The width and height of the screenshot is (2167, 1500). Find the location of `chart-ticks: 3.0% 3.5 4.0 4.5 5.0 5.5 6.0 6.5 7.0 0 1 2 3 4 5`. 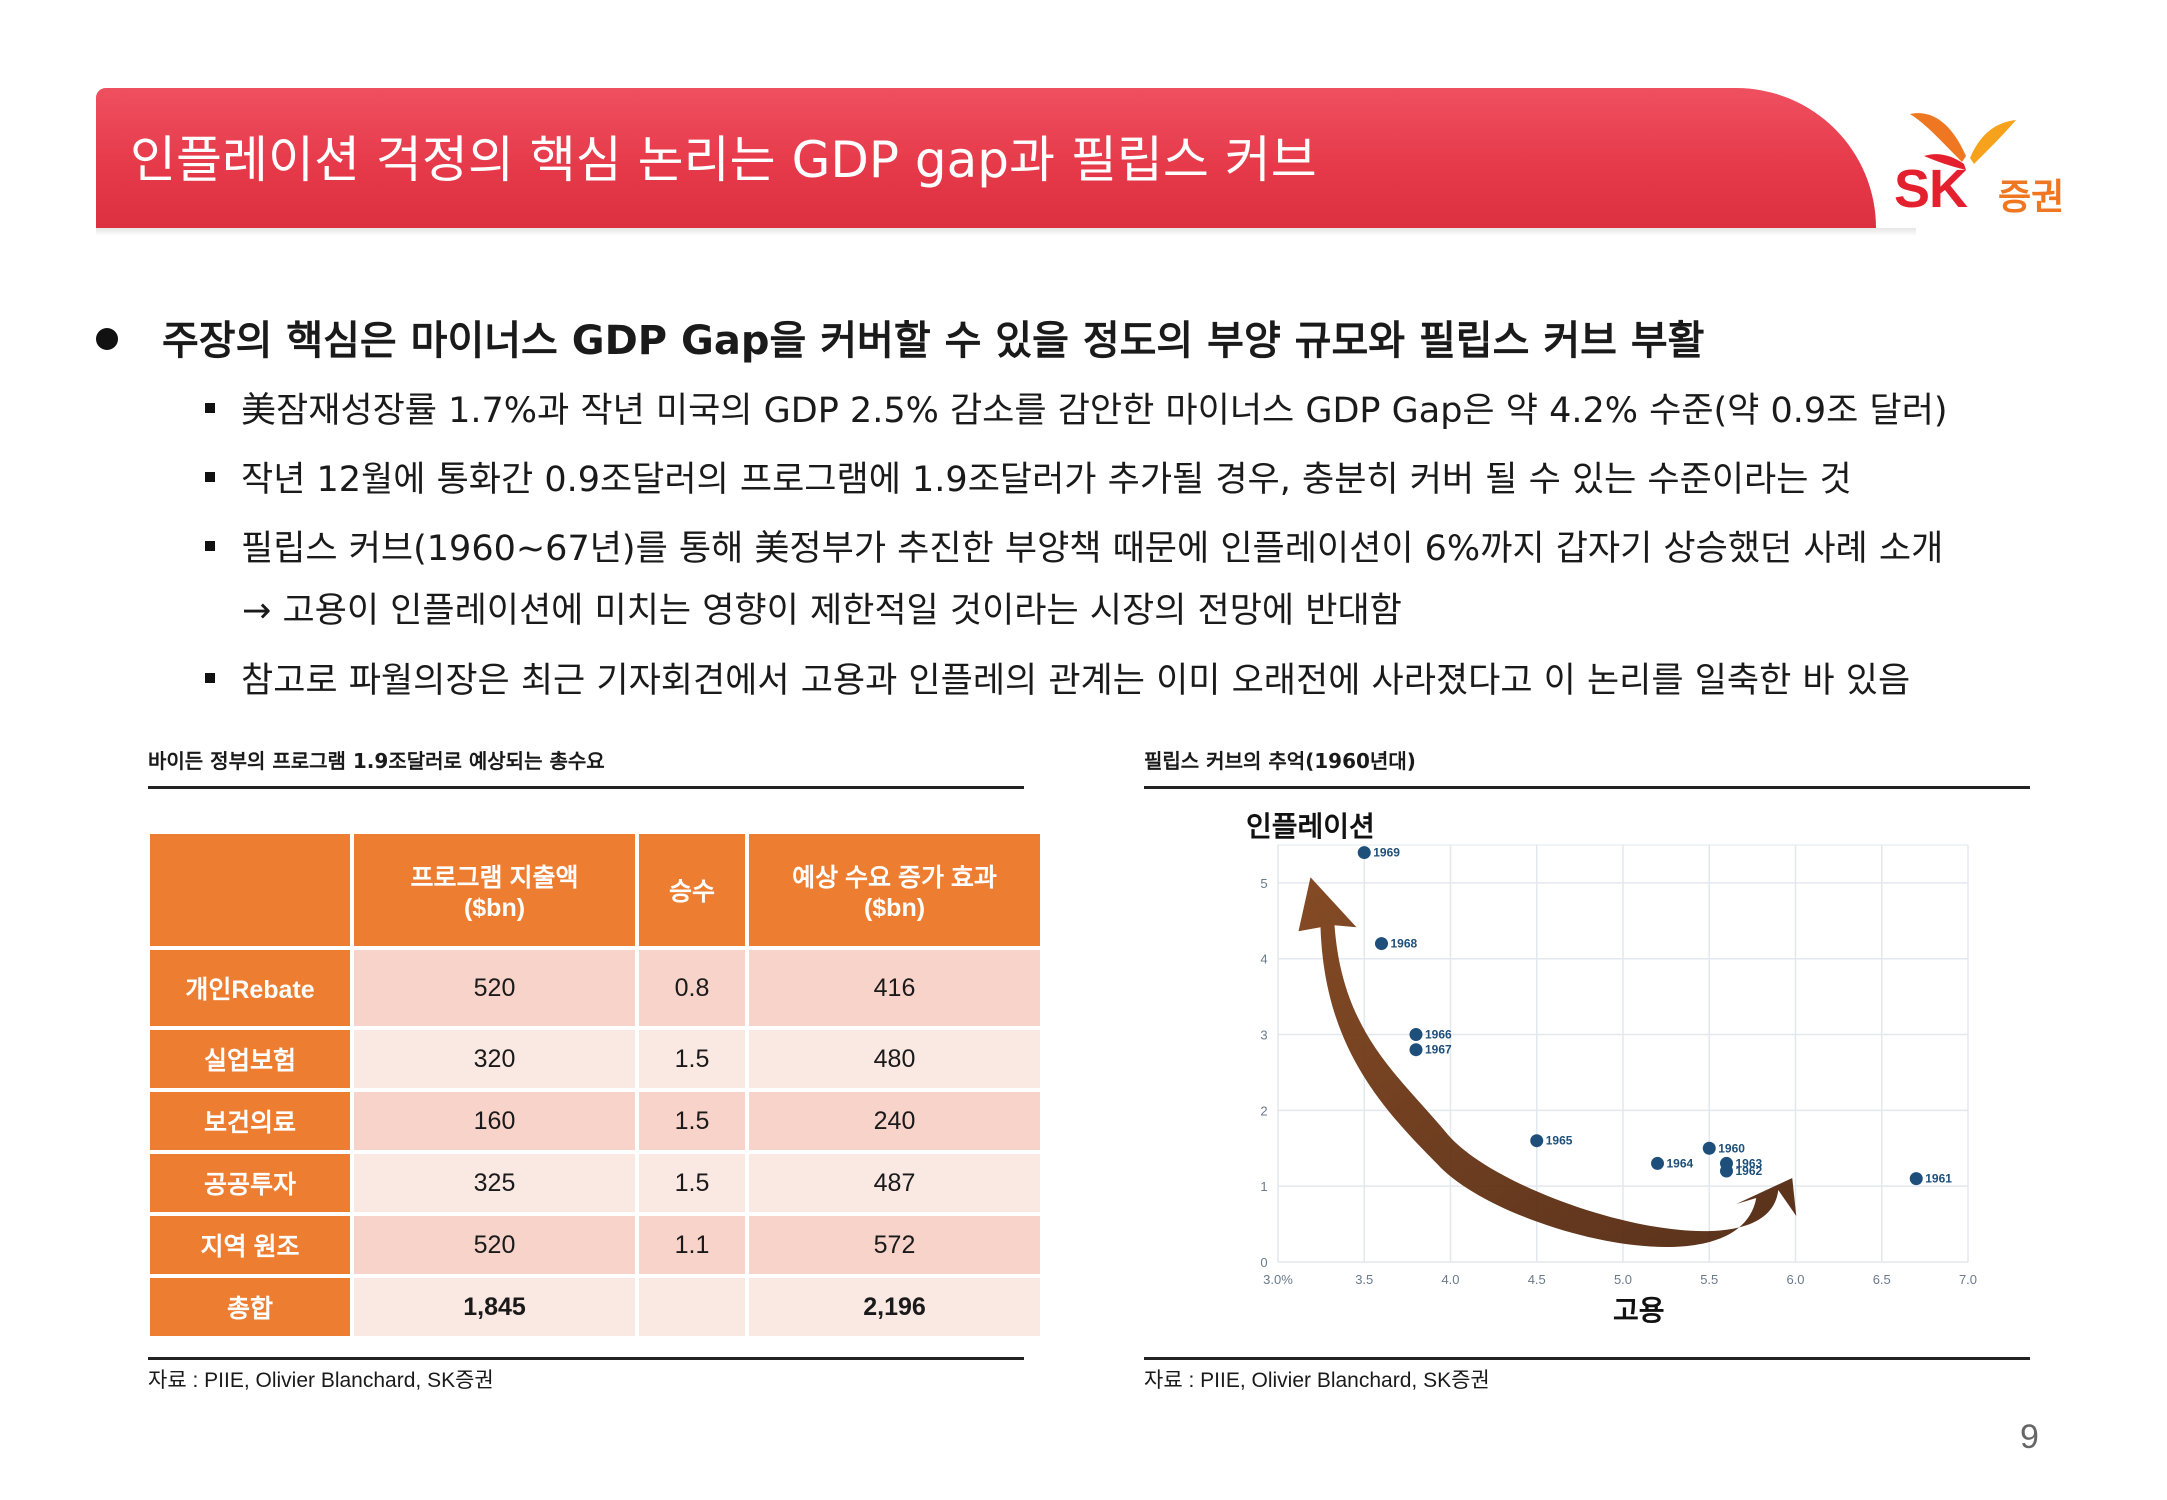

chart-ticks: 3.0% 3.5 4.0 4.5 5.0 5.5 6.0 6.5 7.0 0 1 2 3 4 5 is located at coordinates (1618, 1081).